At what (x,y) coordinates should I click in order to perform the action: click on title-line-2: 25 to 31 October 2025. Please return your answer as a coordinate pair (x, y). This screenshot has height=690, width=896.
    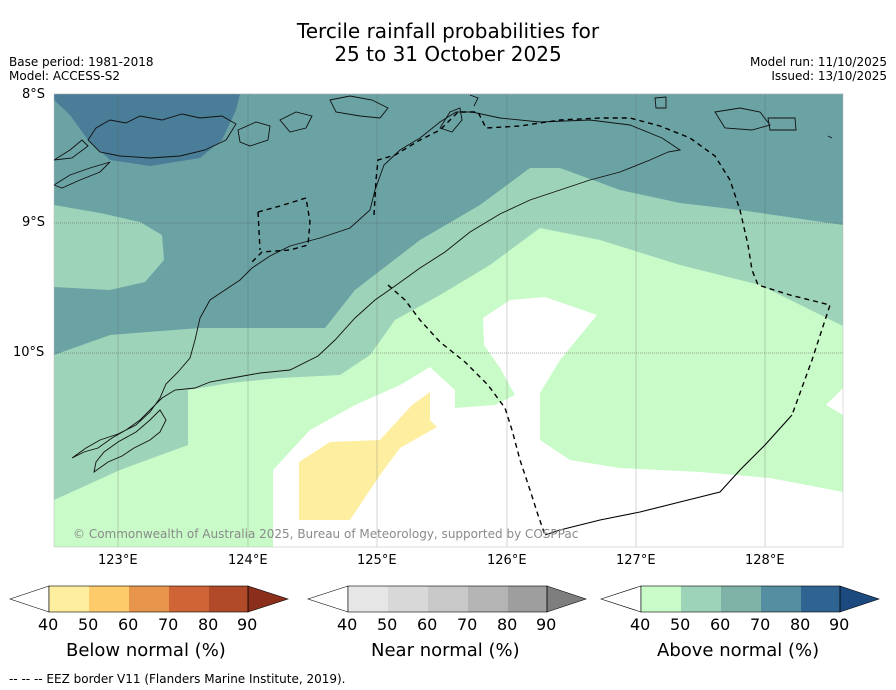
    Looking at the image, I should click on (448, 54).